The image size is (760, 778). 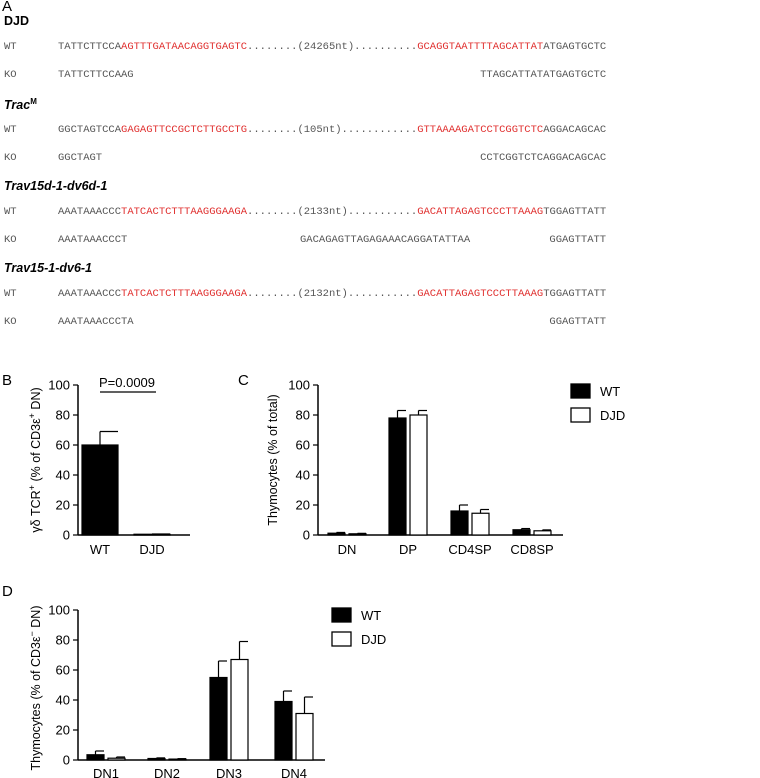 I want to click on y-axis-label-part: Thymocytes (% of total), so click(x=273, y=459).